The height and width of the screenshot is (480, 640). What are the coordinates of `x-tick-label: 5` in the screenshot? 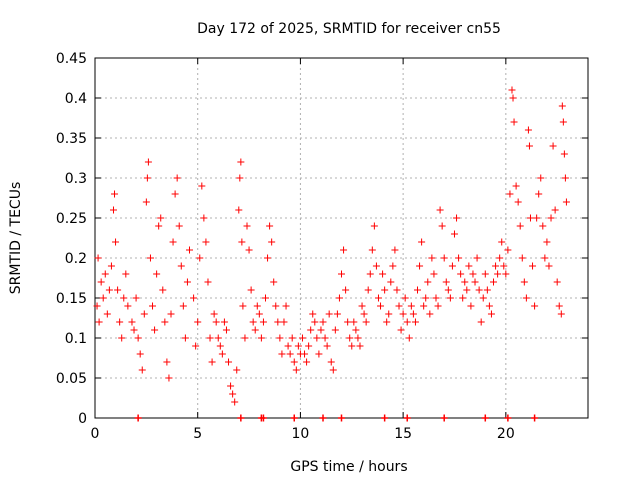 It's located at (197, 434).